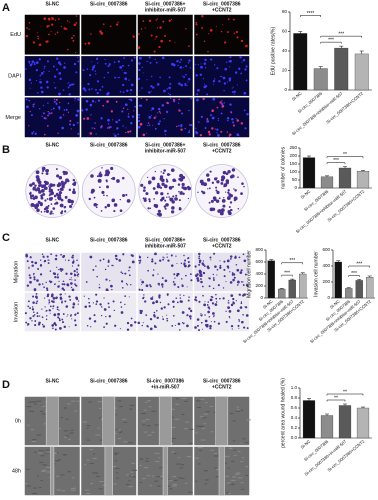 The width and height of the screenshot is (378, 500). Describe the element at coordinates (285, 70) in the screenshot. I see `y-tick-label: 20` at that location.